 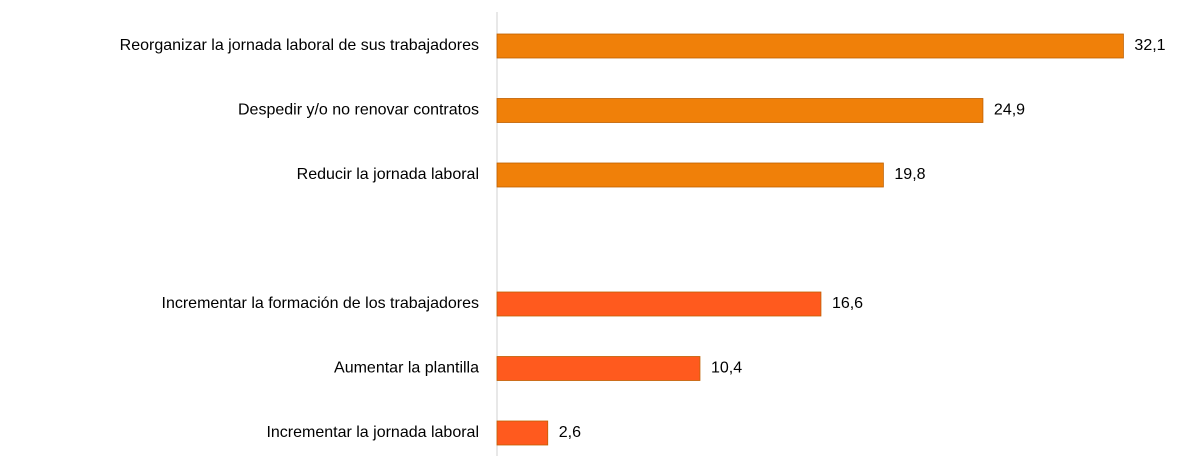 What do you see at coordinates (1009, 110) in the screenshot?
I see `data-label: 24,9` at bounding box center [1009, 110].